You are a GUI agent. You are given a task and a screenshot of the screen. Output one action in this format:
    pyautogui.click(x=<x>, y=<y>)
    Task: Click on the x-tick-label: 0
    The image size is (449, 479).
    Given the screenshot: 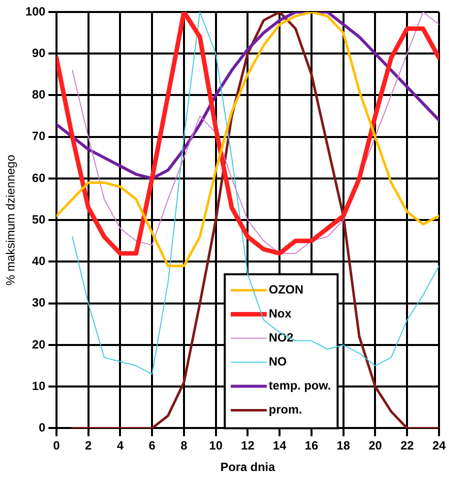 What is the action you would take?
    pyautogui.click(x=56, y=445)
    